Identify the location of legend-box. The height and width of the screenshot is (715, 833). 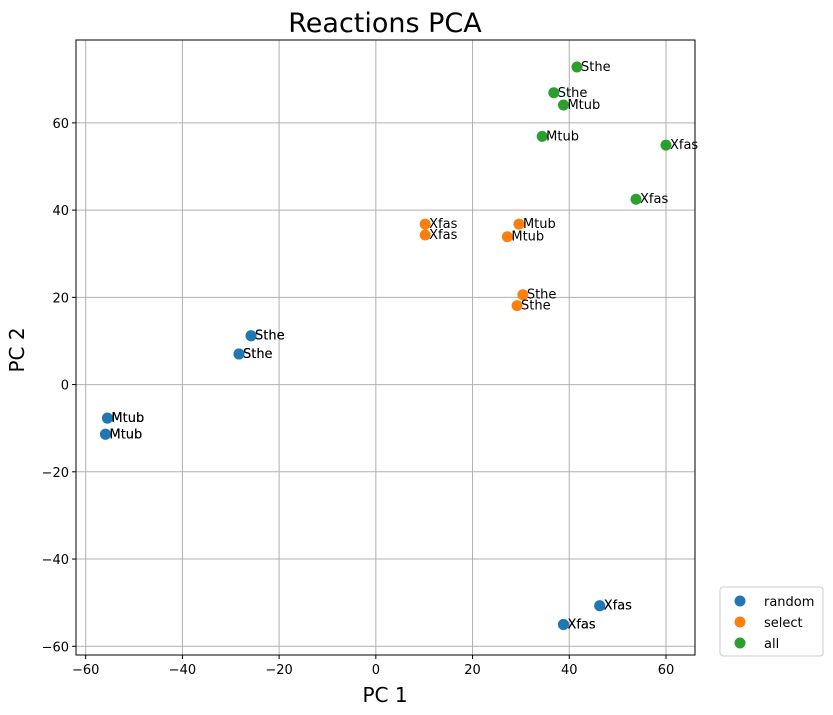
(771, 621).